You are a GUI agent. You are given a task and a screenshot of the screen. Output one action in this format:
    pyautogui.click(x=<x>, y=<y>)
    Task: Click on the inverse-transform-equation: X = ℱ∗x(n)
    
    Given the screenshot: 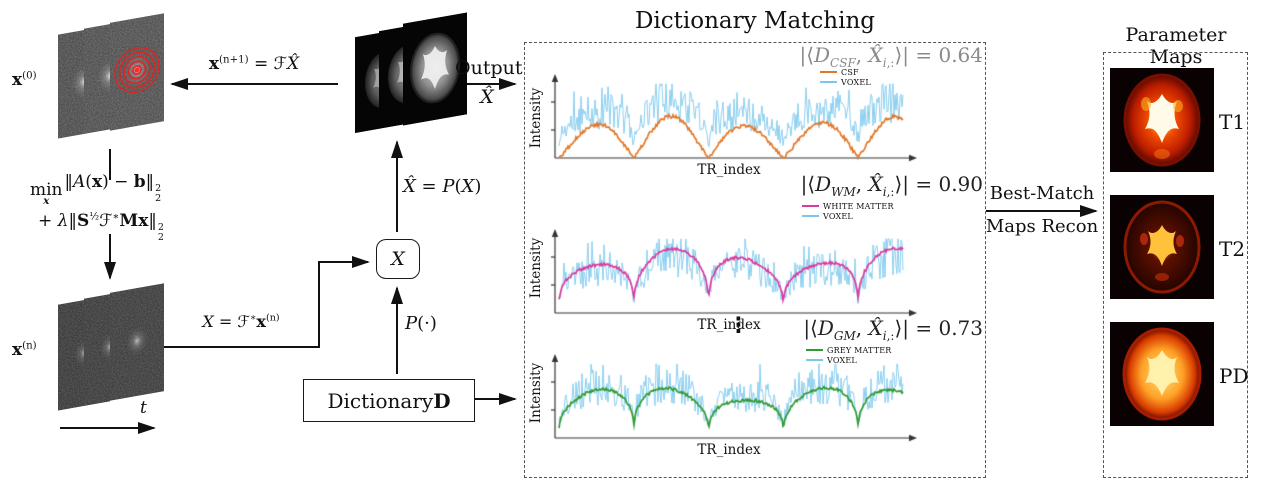 What is the action you would take?
    pyautogui.click(x=241, y=321)
    